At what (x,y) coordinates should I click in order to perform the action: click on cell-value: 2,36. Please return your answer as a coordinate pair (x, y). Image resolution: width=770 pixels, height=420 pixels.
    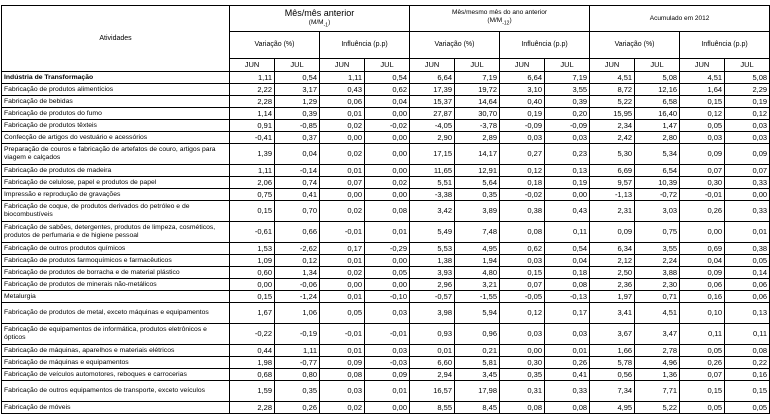
    Looking at the image, I should click on (612, 284).